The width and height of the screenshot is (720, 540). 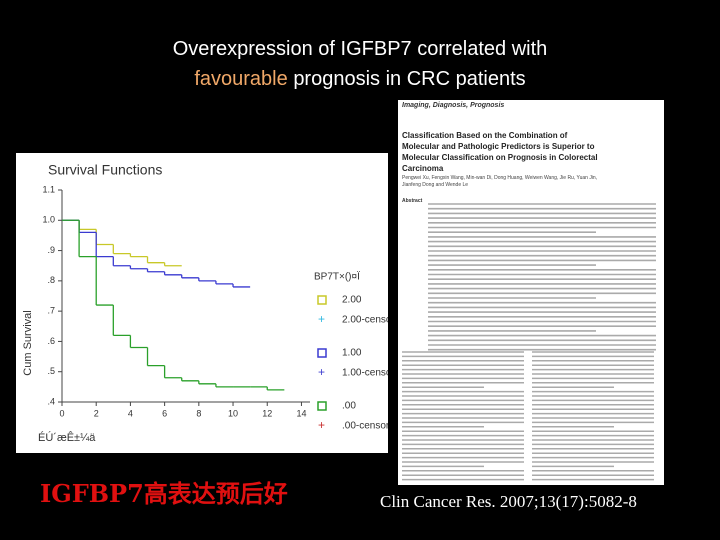 I want to click on x-tick-label: 2, so click(x=96, y=413).